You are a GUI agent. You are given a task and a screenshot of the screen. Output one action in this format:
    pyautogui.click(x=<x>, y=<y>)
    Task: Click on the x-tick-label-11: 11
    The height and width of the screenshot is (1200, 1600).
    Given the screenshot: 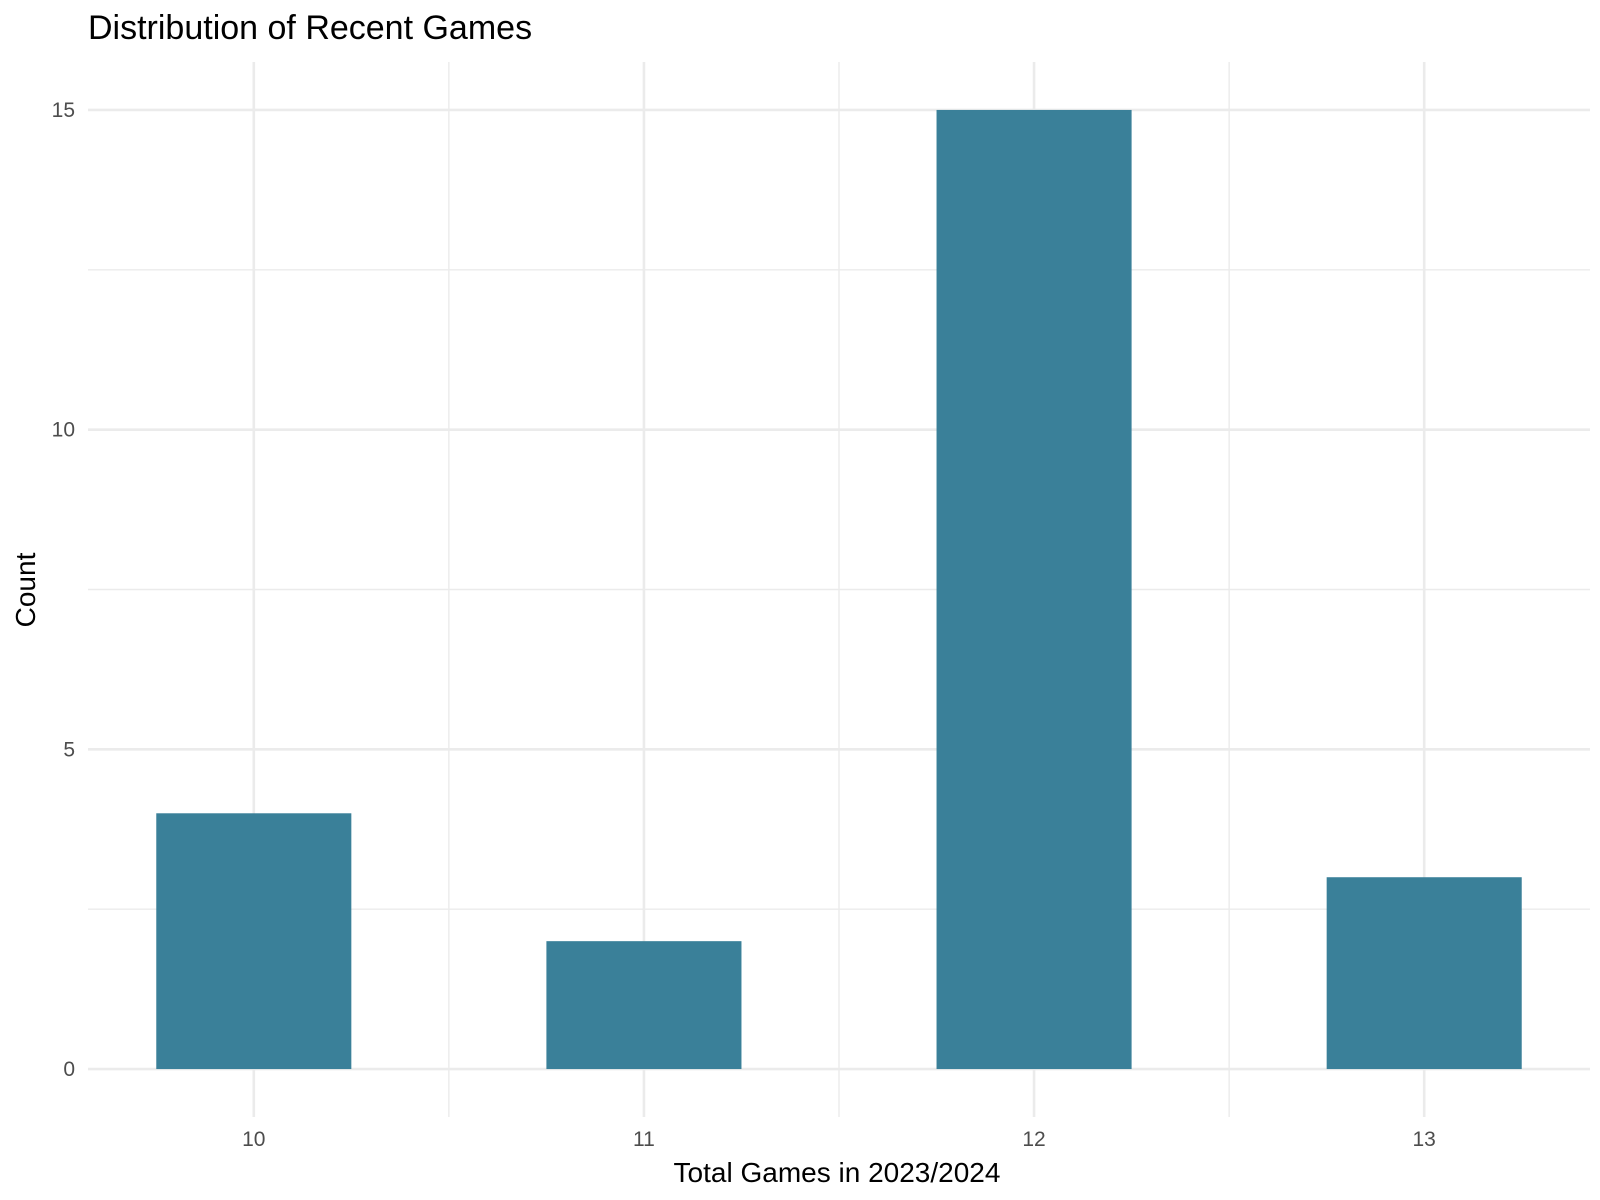 What is the action you would take?
    pyautogui.click(x=644, y=1139)
    